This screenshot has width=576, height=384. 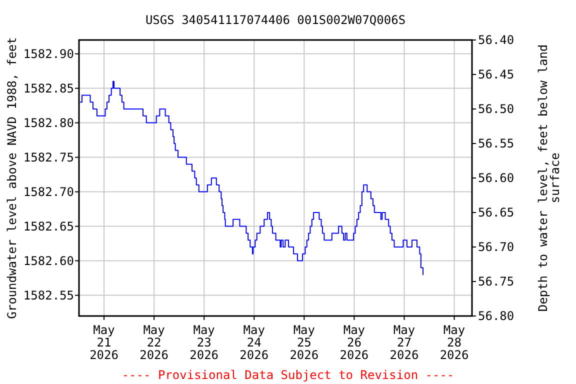 What do you see at coordinates (12, 178) in the screenshot?
I see `y-axis-title: Groundwater level above NAVD 1988, feet` at bounding box center [12, 178].